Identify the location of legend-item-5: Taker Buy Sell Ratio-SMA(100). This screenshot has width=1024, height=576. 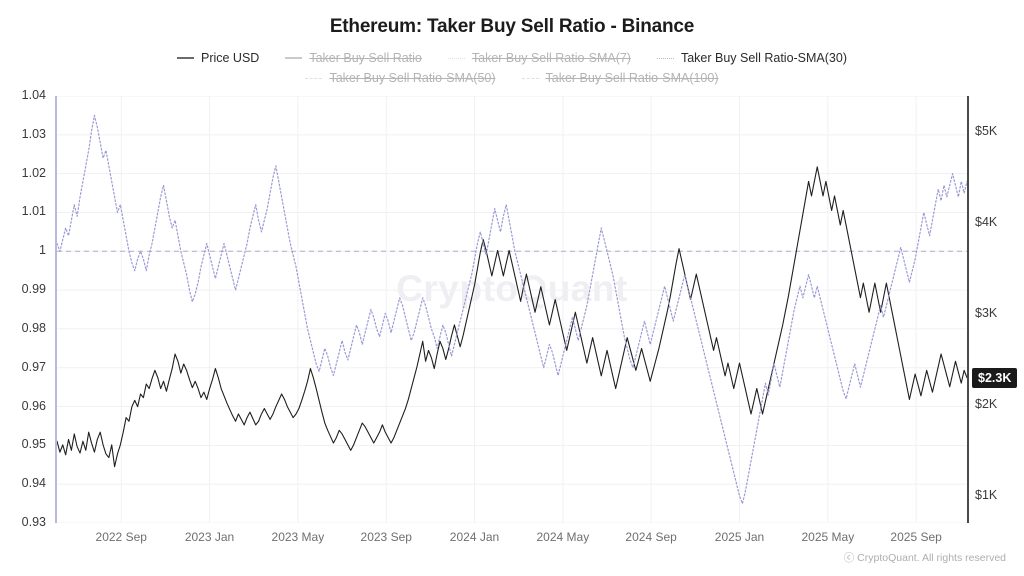
(620, 78).